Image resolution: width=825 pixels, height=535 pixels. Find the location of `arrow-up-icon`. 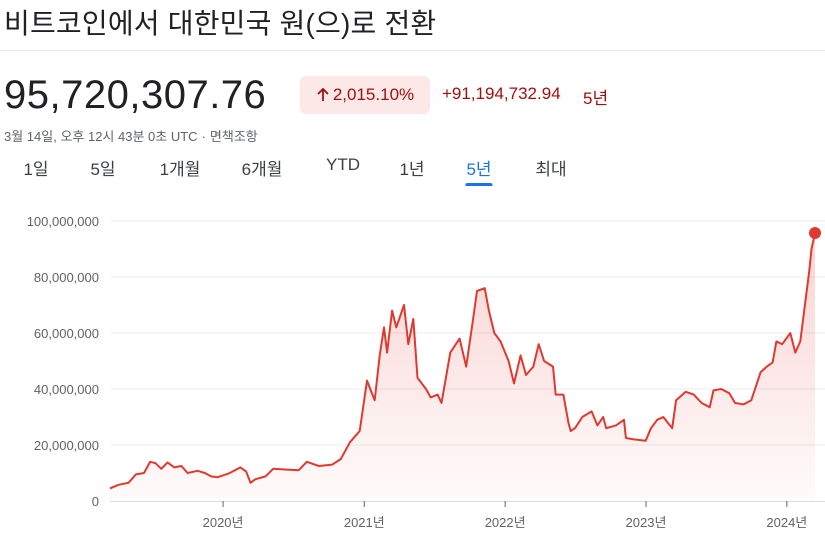

arrow-up-icon is located at coordinates (323, 95).